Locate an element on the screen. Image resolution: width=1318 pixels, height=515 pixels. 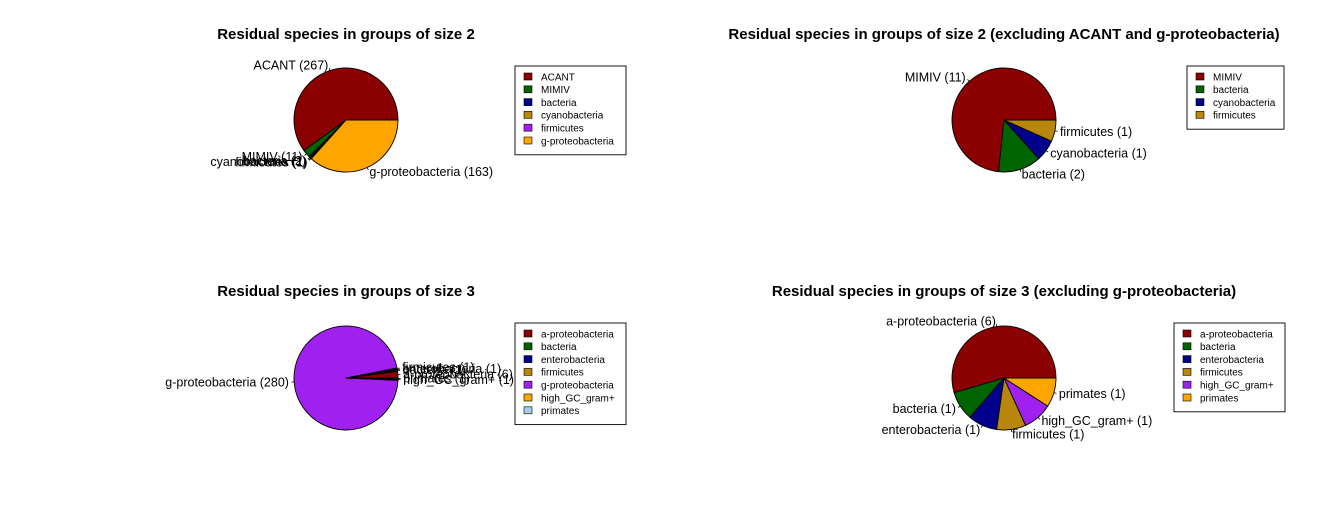
panel-2-legend: MIMIV bacteria cyanobacteria firmicutes is located at coordinates (1235, 97).